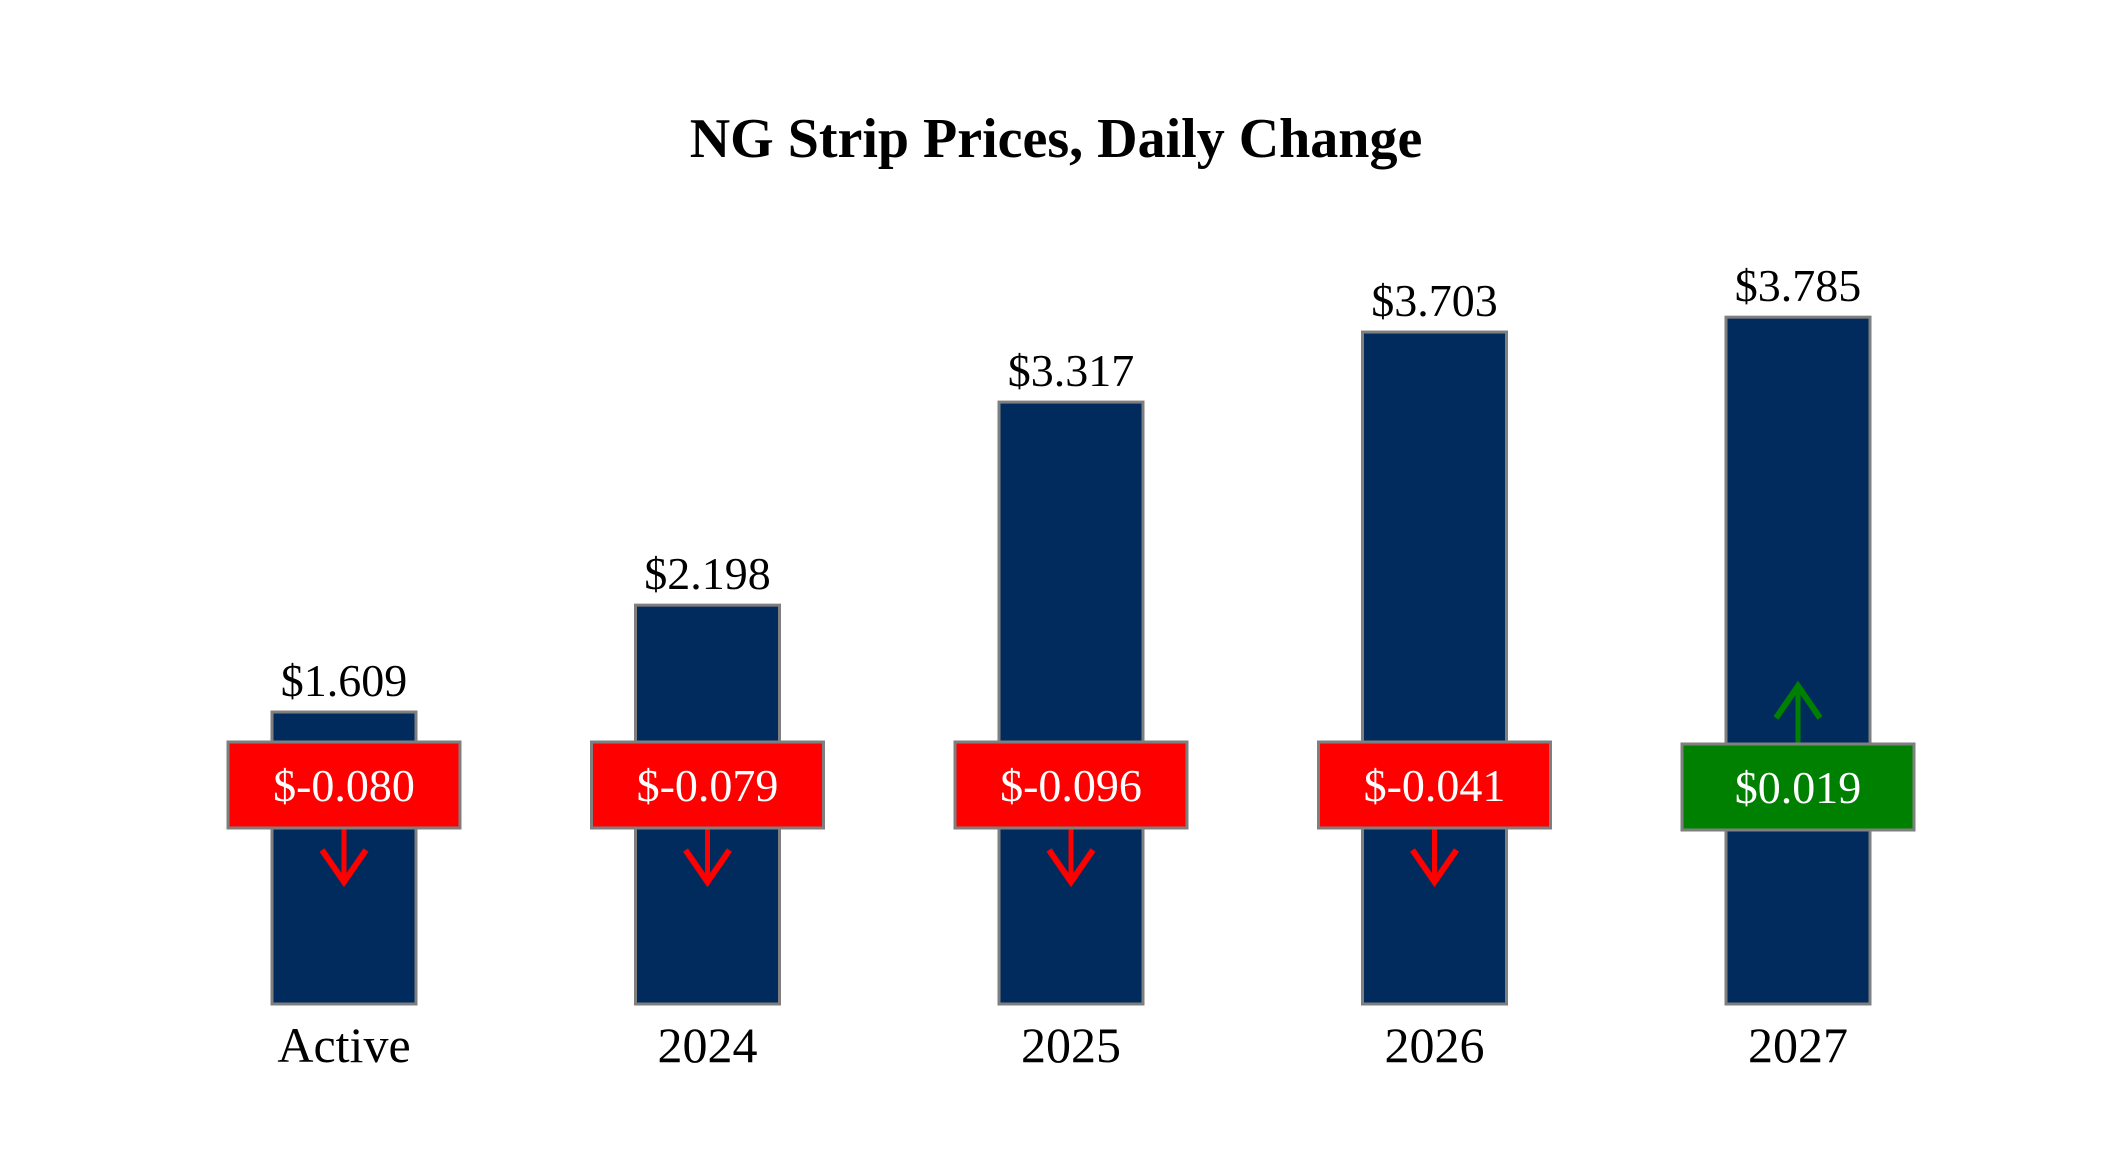 Image resolution: width=2112 pixels, height=1152 pixels. I want to click on change-label: $-0.080, so click(344, 785).